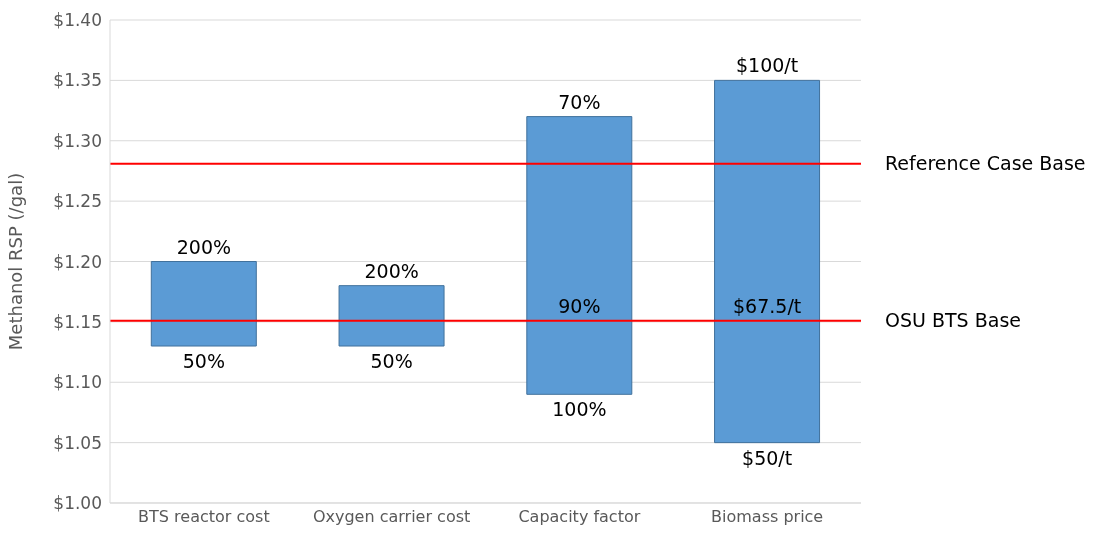  Describe the element at coordinates (579, 305) in the screenshot. I see `annotation: 90%` at that location.